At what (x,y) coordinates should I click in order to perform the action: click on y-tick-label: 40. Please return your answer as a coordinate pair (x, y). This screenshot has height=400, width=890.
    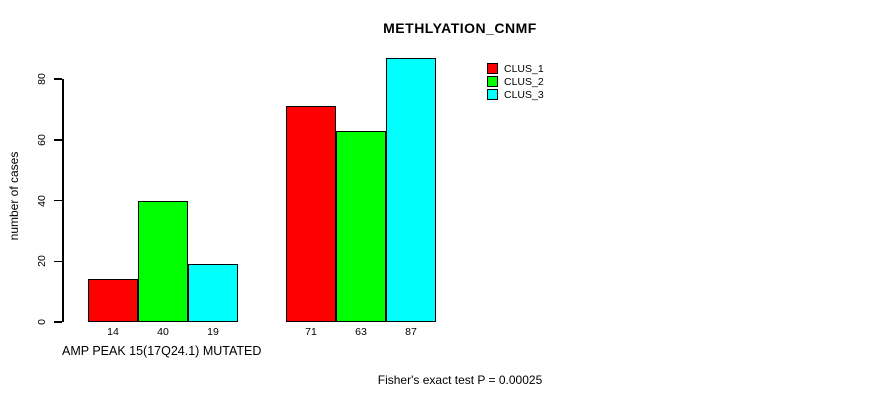
    Looking at the image, I should click on (42, 200).